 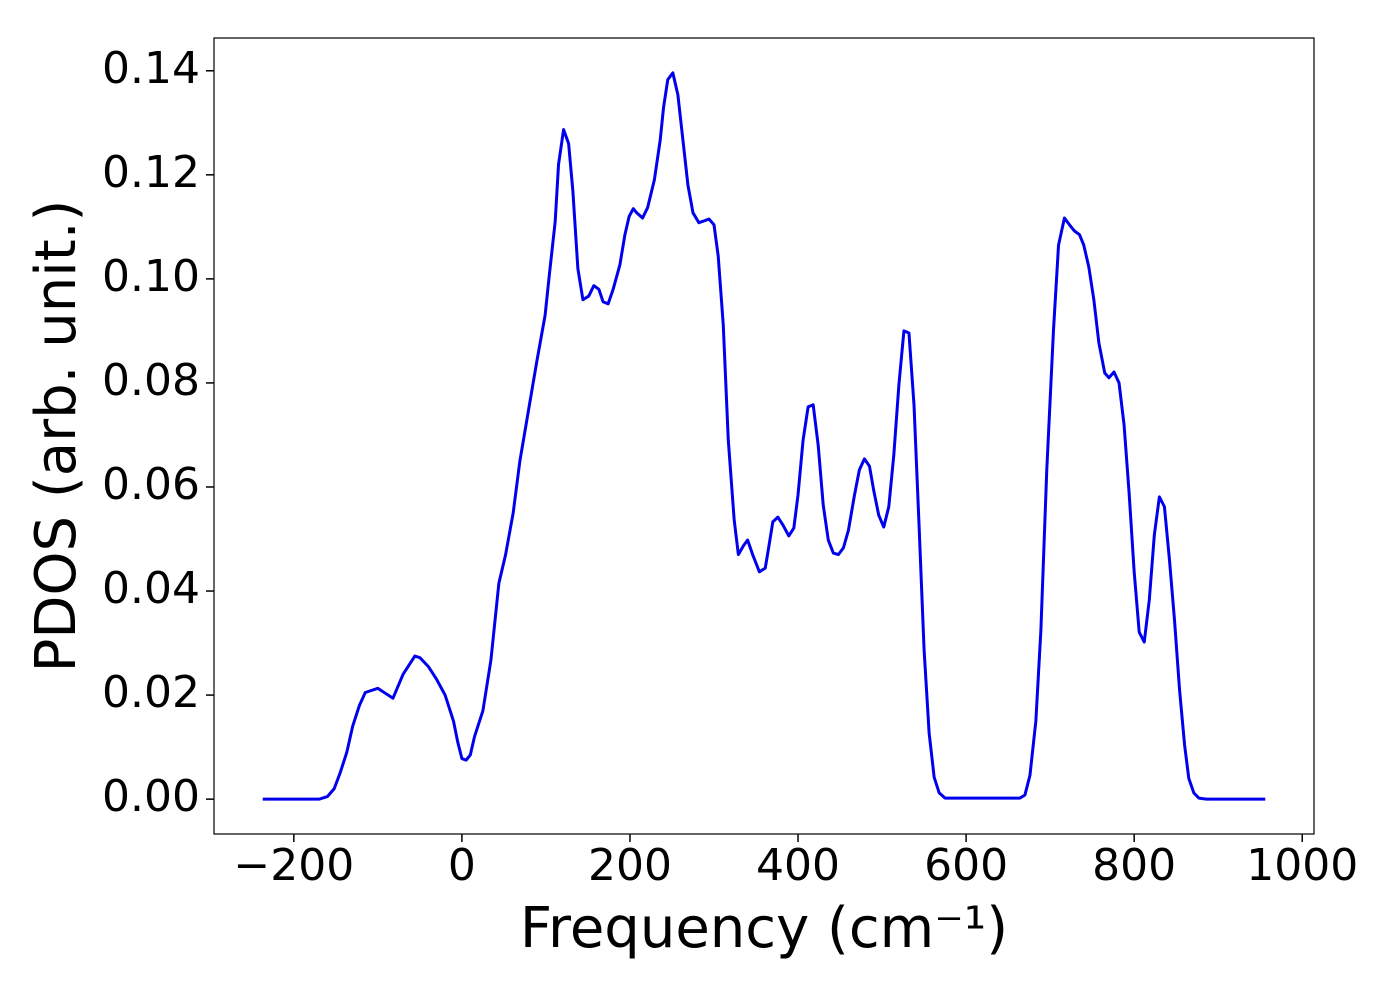 What do you see at coordinates (151, 276) in the screenshot?
I see `y-tick-label: 0.10` at bounding box center [151, 276].